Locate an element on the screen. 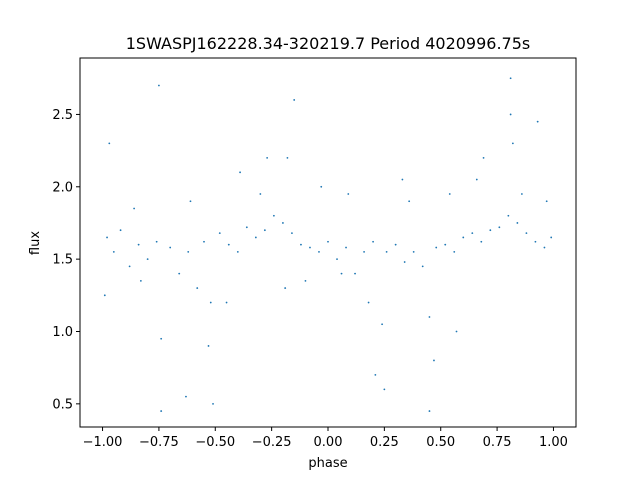  x-tick-label: 1.00 is located at coordinates (553, 442).